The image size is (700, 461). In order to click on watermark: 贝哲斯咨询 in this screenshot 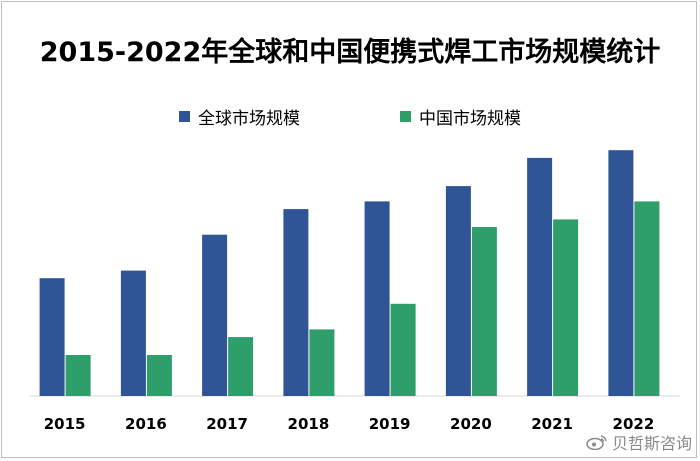, I will do `click(639, 442)`.